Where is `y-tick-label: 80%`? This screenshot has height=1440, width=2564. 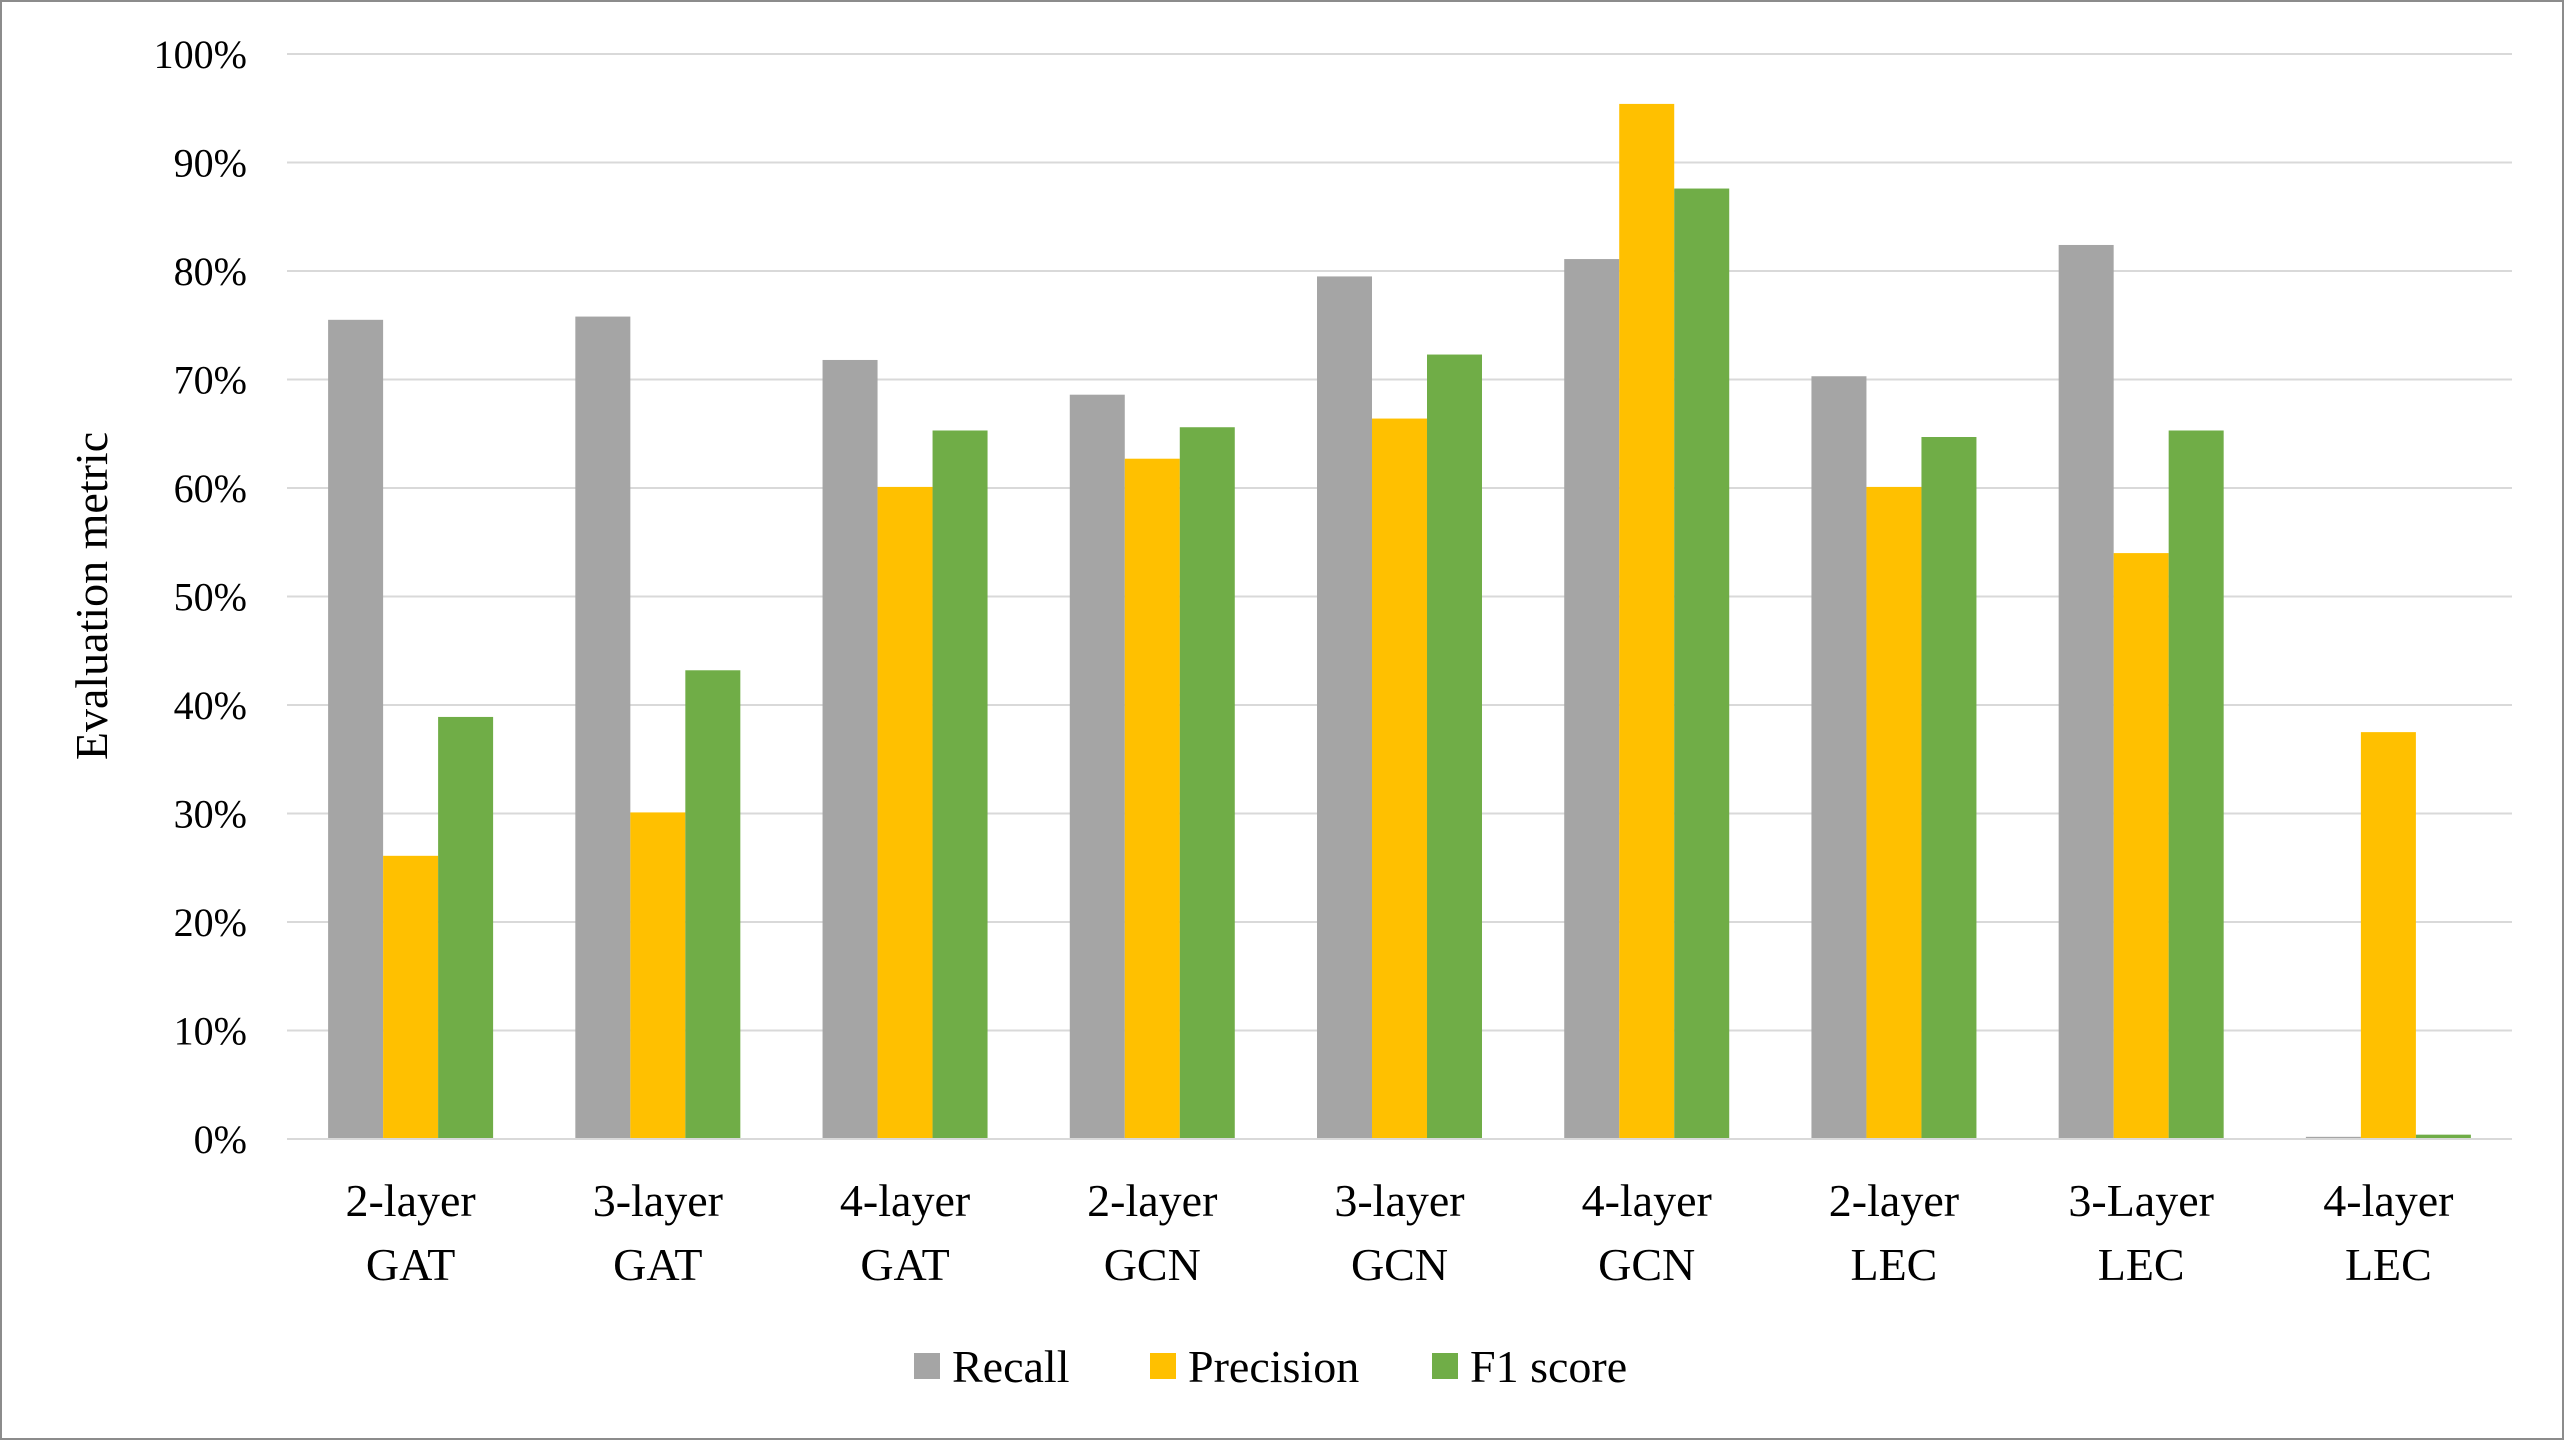 y-tick-label: 80% is located at coordinates (210, 271).